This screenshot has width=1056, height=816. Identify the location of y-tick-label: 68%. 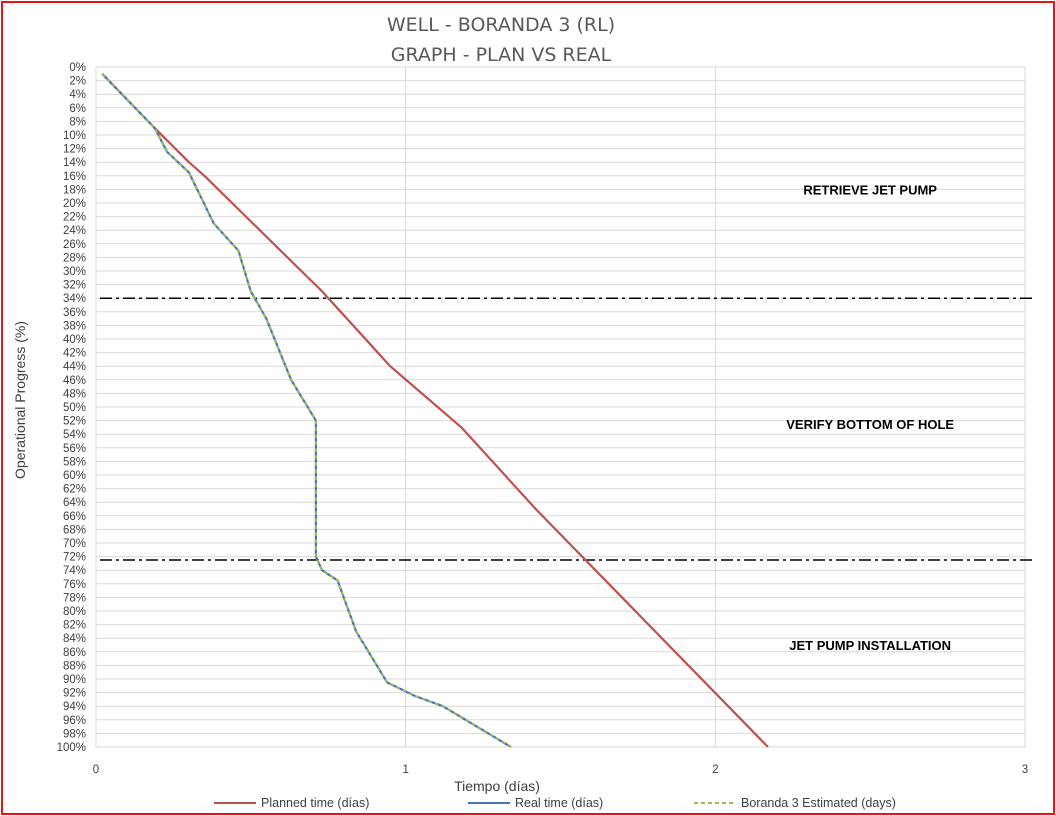
(74, 530).